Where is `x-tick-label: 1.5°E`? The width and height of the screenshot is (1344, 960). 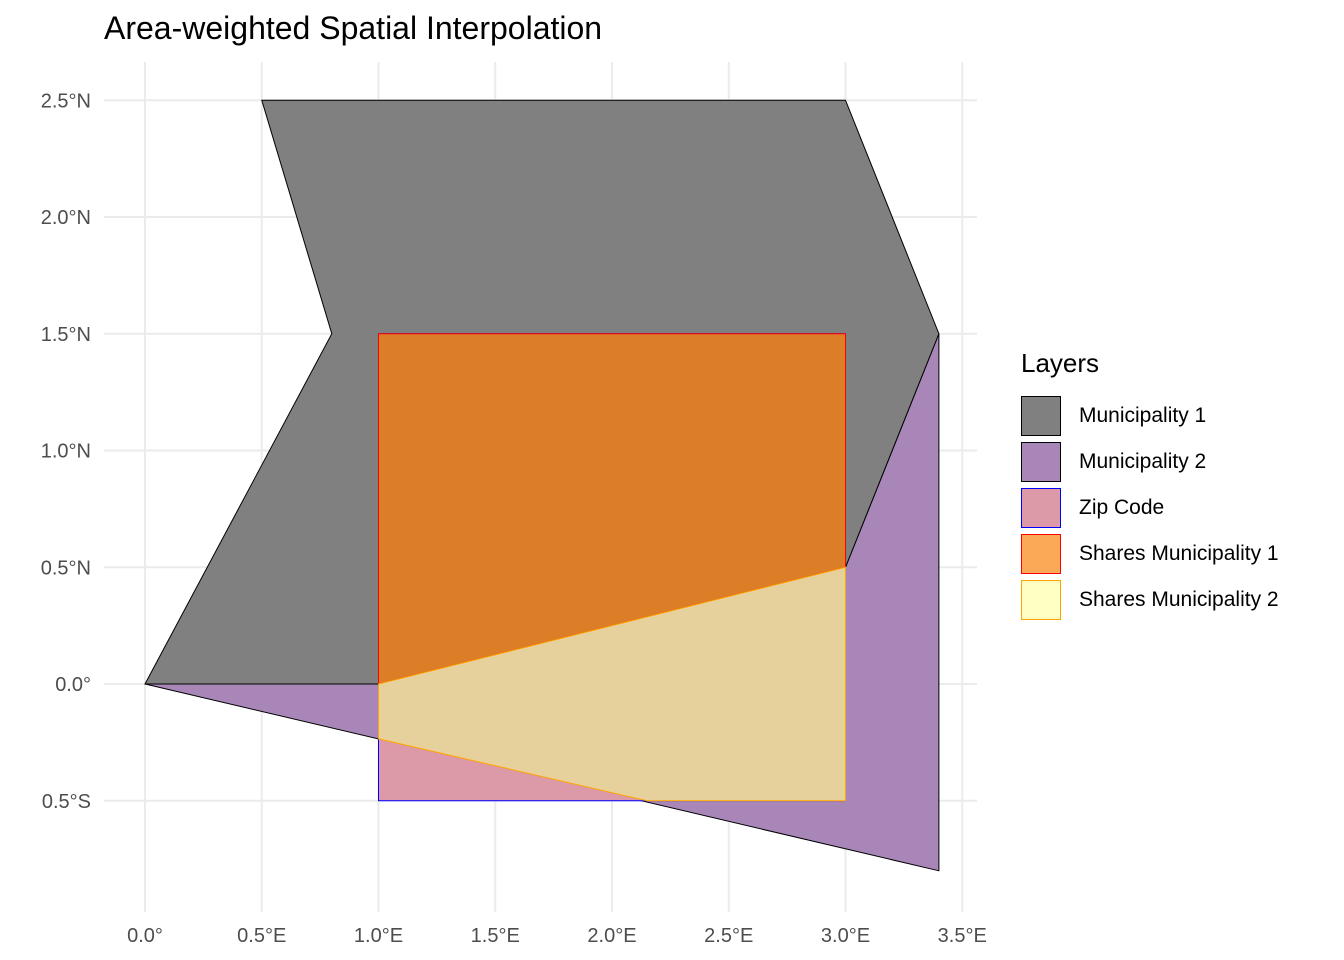 x-tick-label: 1.5°E is located at coordinates (495, 936).